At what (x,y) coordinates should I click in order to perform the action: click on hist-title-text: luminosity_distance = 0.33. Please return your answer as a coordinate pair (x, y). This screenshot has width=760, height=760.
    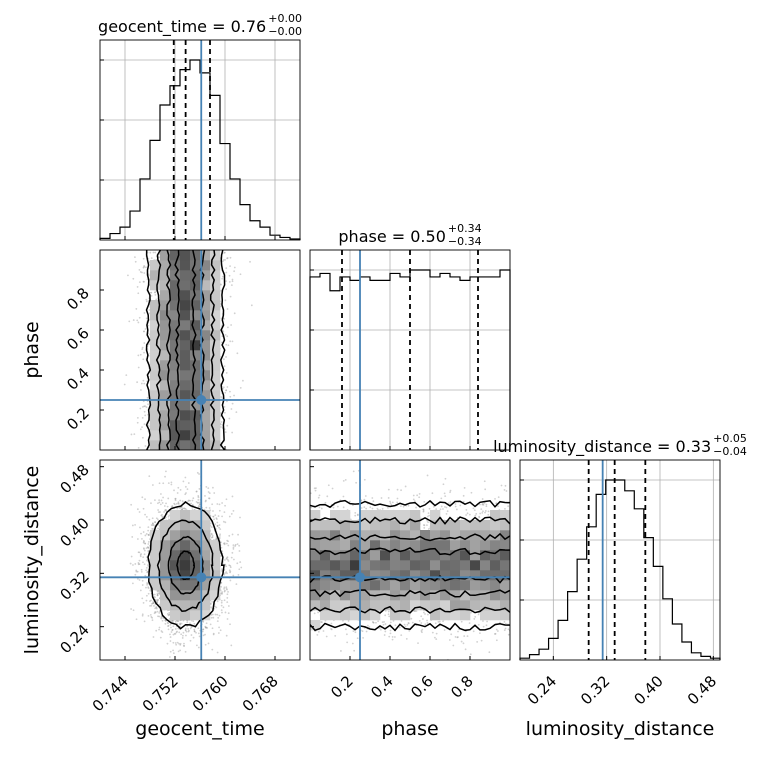
    Looking at the image, I should click on (602, 447).